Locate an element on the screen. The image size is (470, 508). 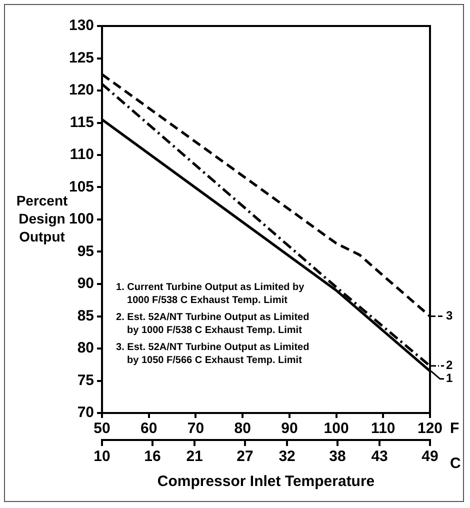
y-tick-label: 125 is located at coordinates (81, 57).